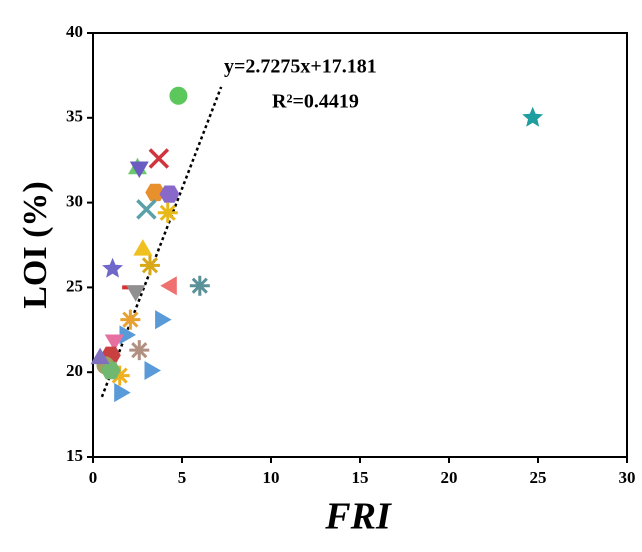 This screenshot has width=642, height=552. What do you see at coordinates (74, 201) in the screenshot?
I see `y-tick-label: 30` at bounding box center [74, 201].